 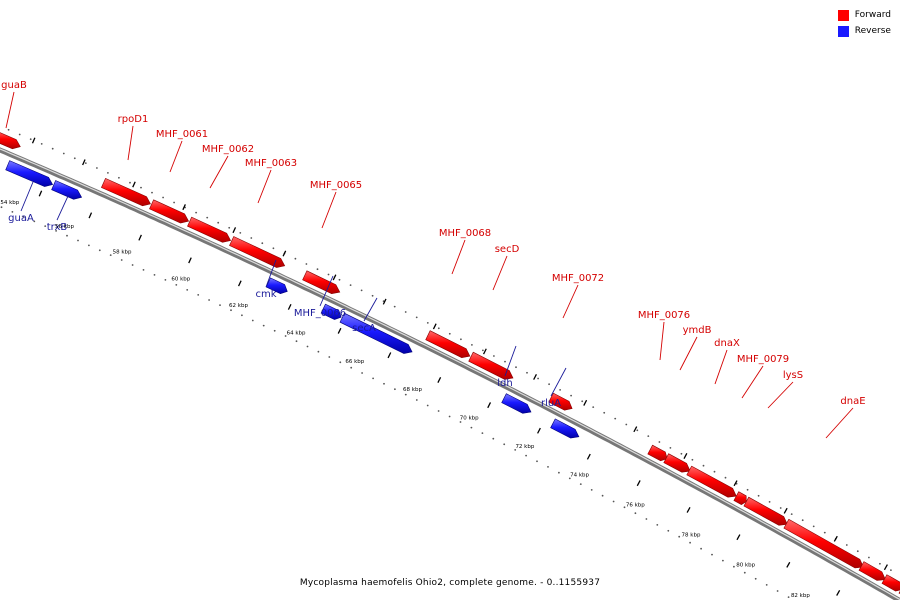 What do you see at coordinates (677, 463) in the screenshot?
I see `gene-ymdb` at bounding box center [677, 463].